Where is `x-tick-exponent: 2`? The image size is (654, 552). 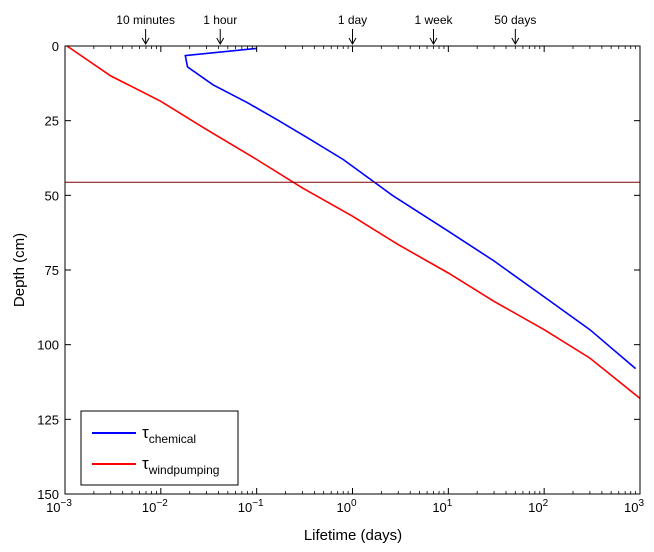 x-tick-exponent: 2 is located at coordinates (546, 503).